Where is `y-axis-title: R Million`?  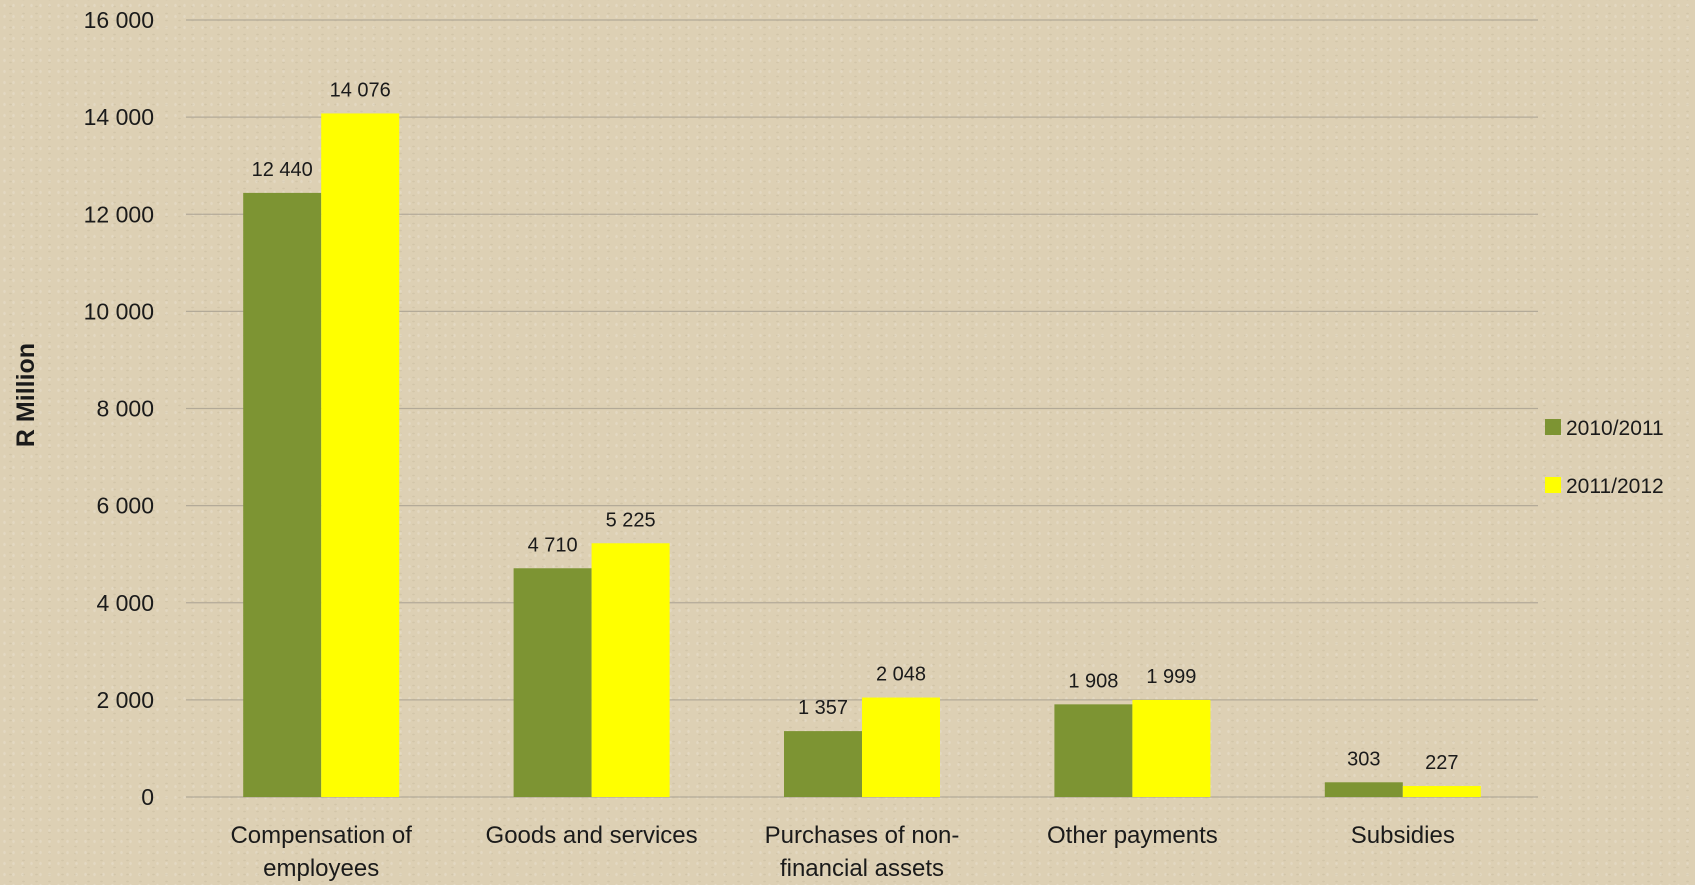
y-axis-title: R Million is located at coordinates (26, 395).